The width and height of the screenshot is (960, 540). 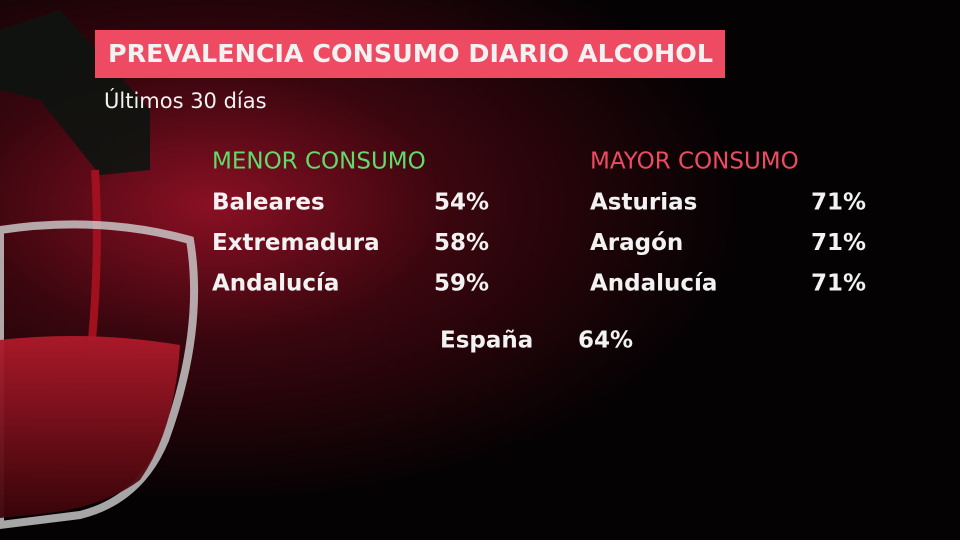 What do you see at coordinates (185, 100) in the screenshot?
I see `subtitle: Últimos 30 días` at bounding box center [185, 100].